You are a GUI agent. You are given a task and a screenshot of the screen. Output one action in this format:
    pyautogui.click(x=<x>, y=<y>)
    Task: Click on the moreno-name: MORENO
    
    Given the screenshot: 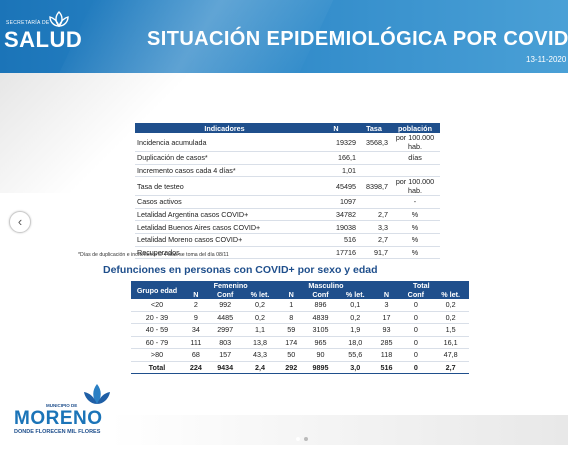 What is the action you would take?
    pyautogui.click(x=58, y=418)
    